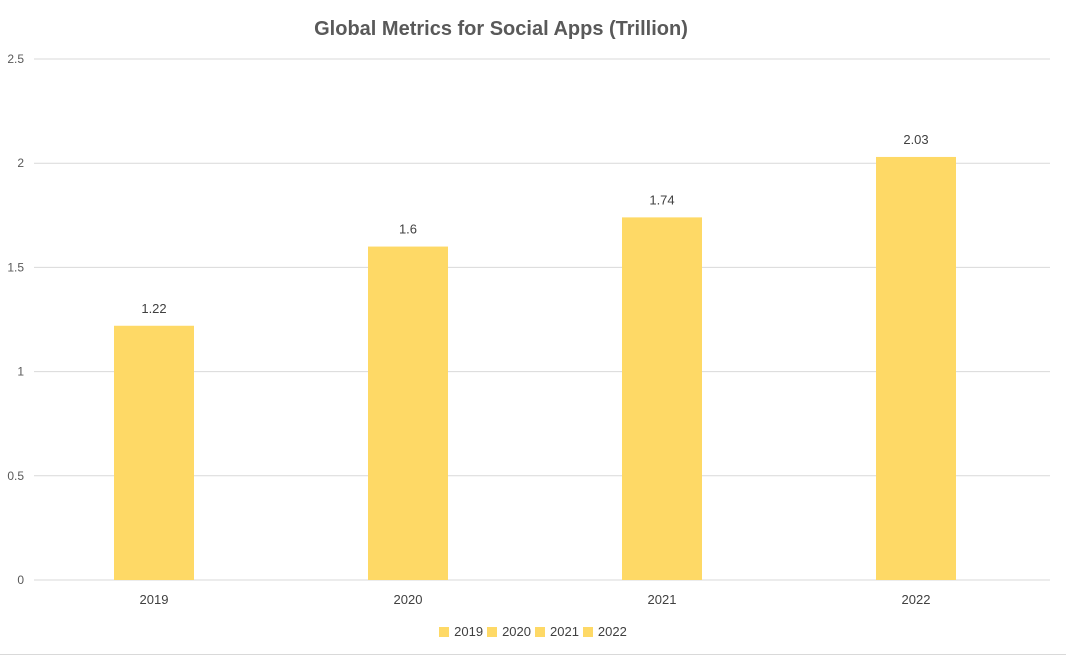 This screenshot has width=1066, height=656. What do you see at coordinates (15, 59) in the screenshot?
I see `y-tick-label: 2.5` at bounding box center [15, 59].